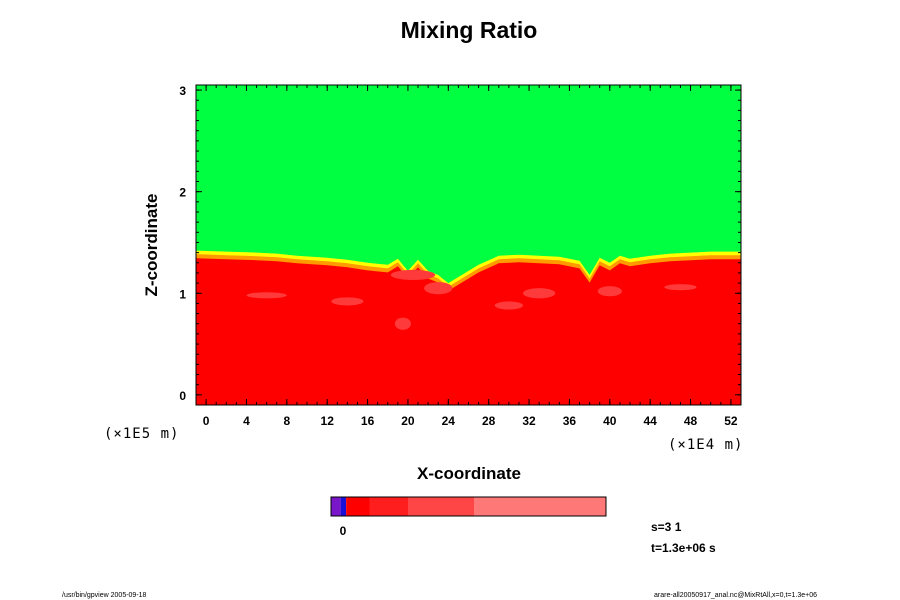 The height and width of the screenshot is (600, 900). I want to click on state-annotation: s=3 1, so click(666, 527).